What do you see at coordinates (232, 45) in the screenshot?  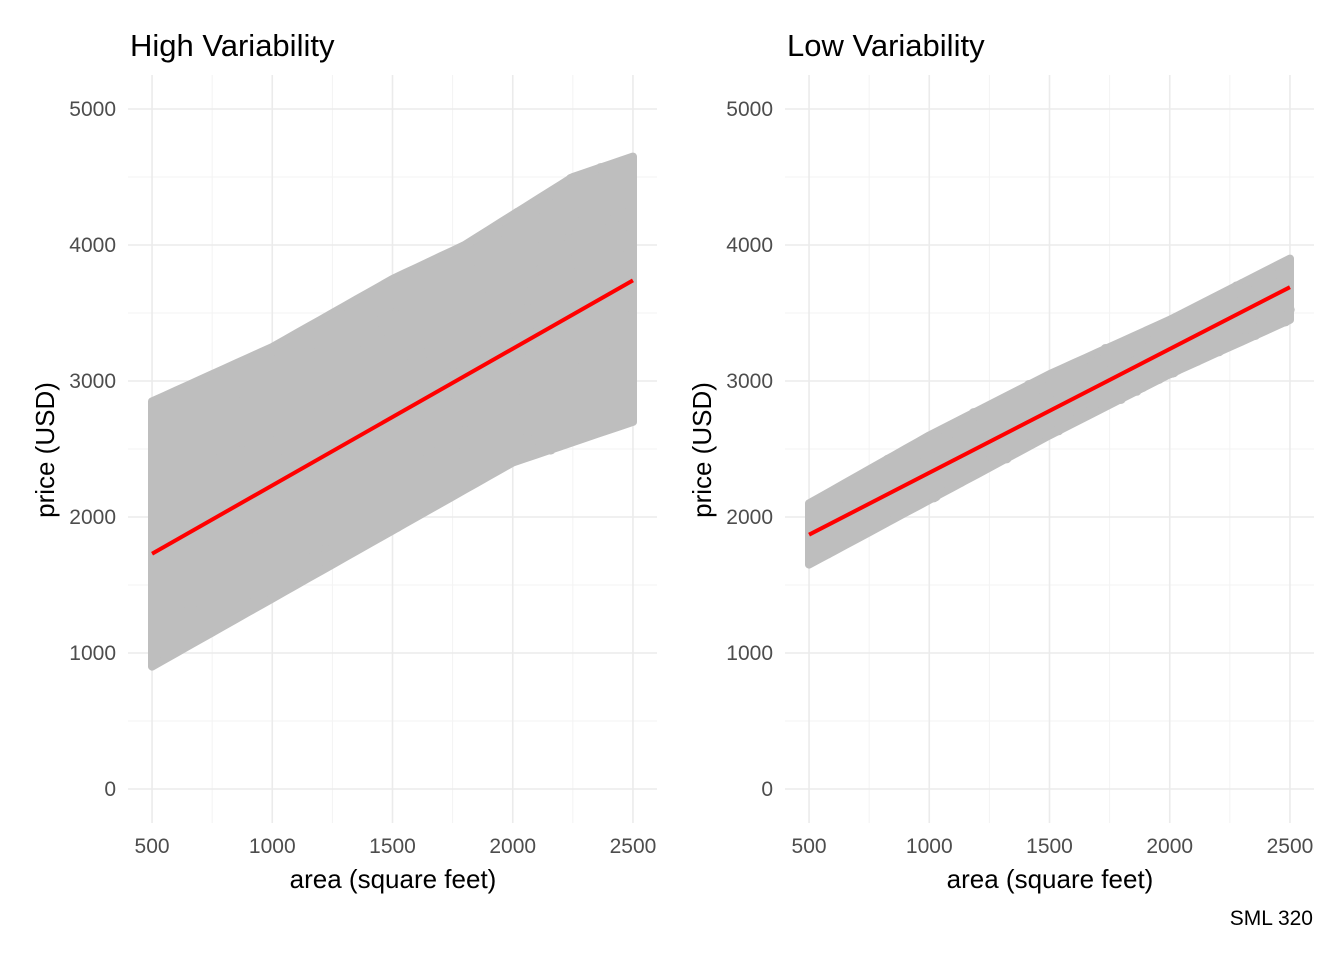 I see `panel-title-high-variability: High Variability` at bounding box center [232, 45].